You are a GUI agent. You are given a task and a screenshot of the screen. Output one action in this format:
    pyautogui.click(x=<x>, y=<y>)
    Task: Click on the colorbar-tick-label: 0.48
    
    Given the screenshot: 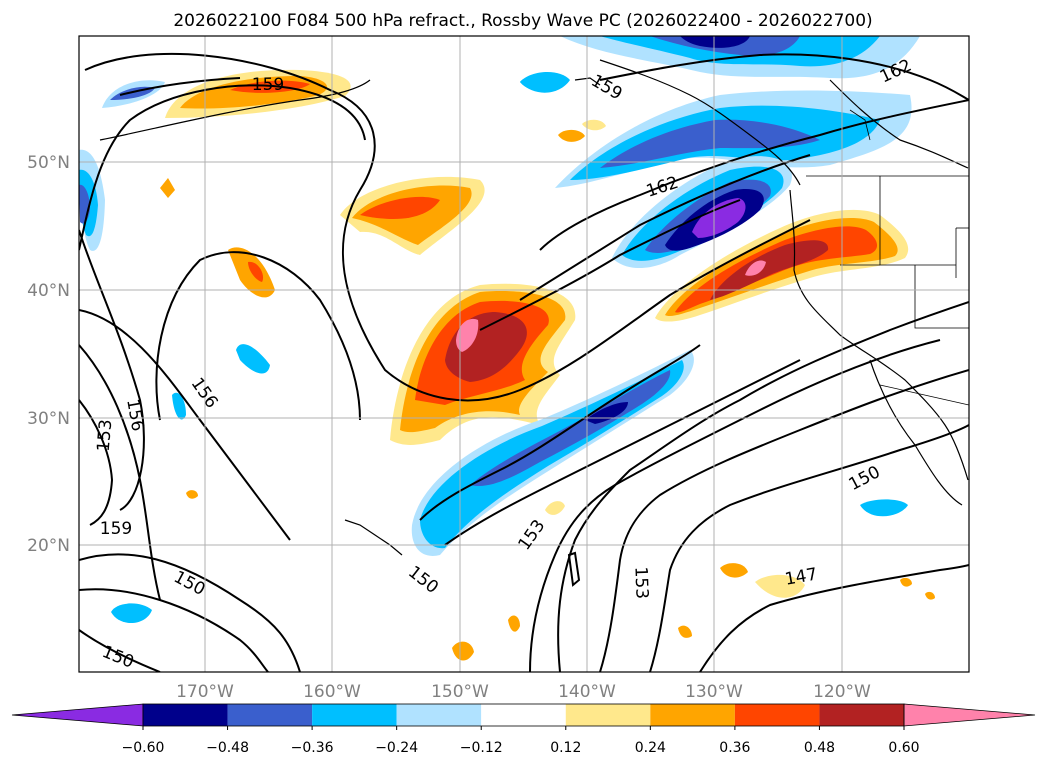 What is the action you would take?
    pyautogui.click(x=819, y=748)
    